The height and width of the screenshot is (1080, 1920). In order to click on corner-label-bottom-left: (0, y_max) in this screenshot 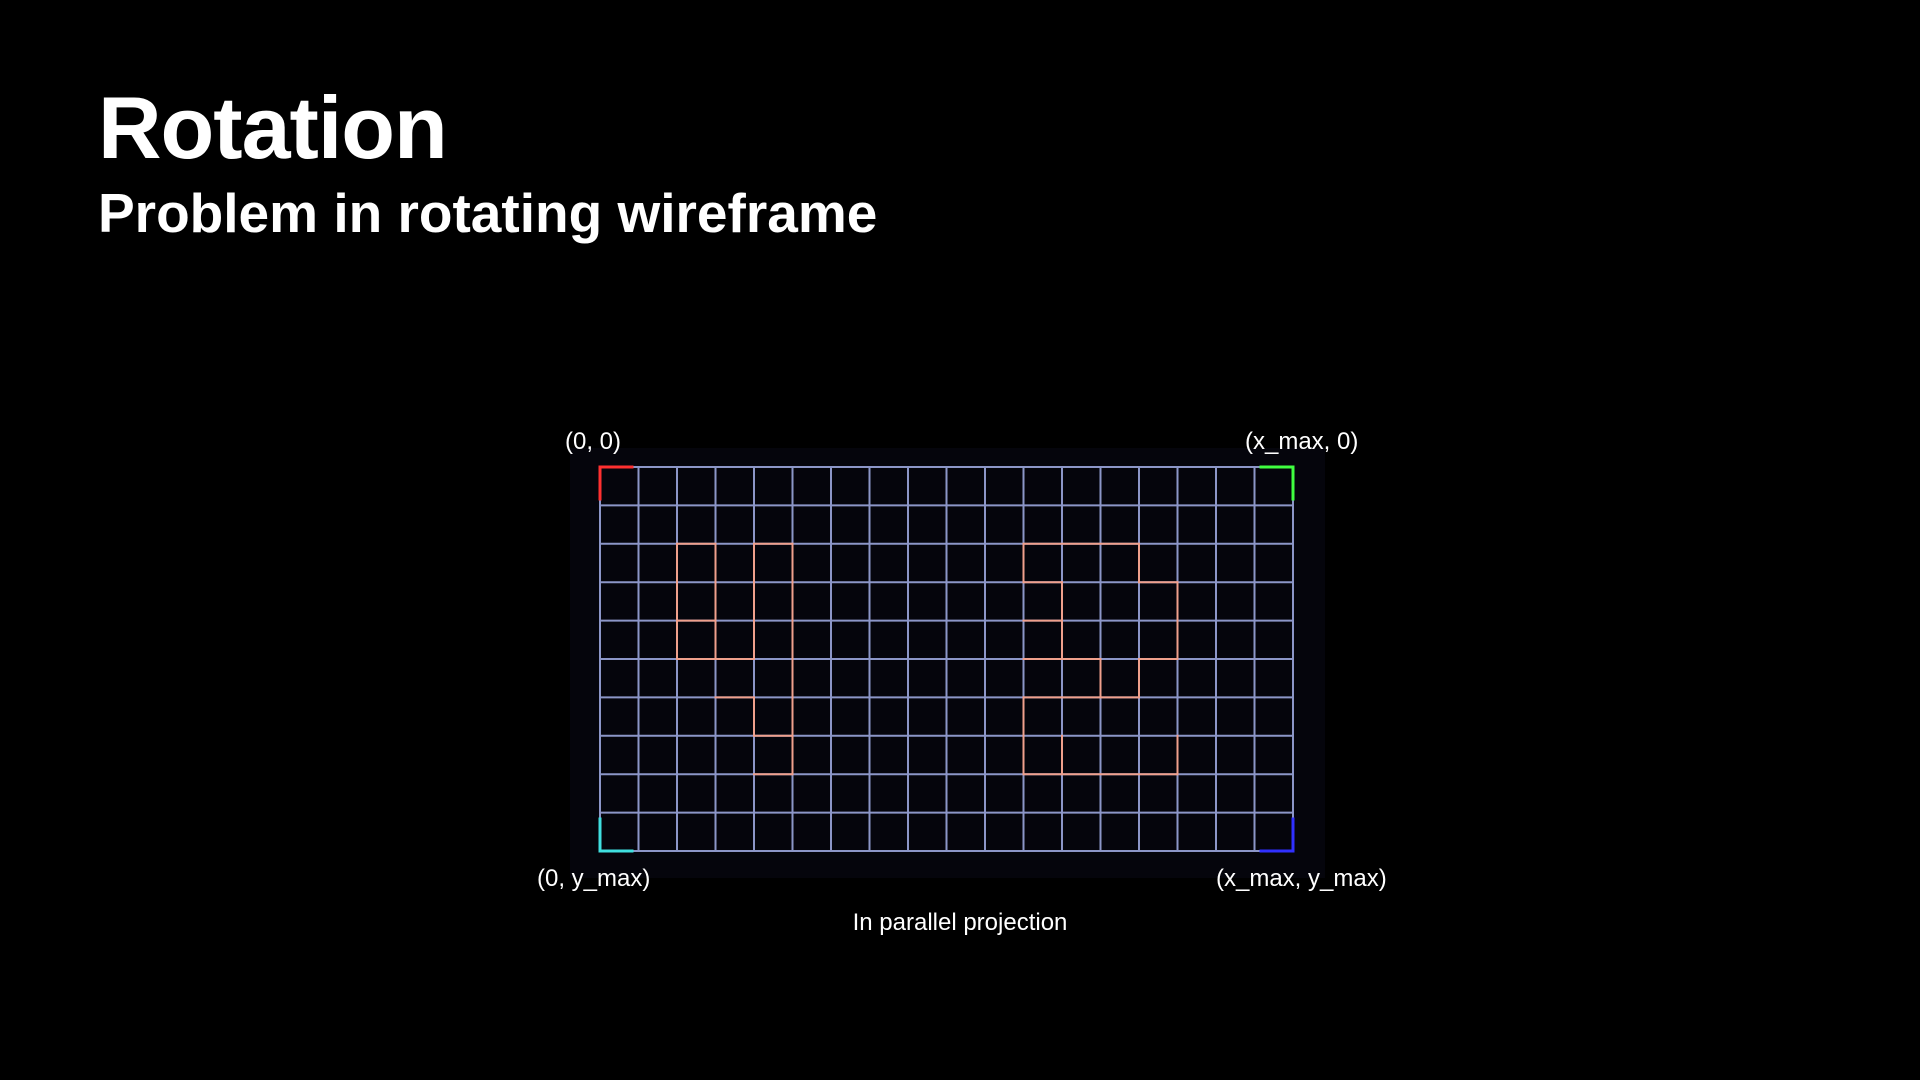, I will do `click(594, 878)`.